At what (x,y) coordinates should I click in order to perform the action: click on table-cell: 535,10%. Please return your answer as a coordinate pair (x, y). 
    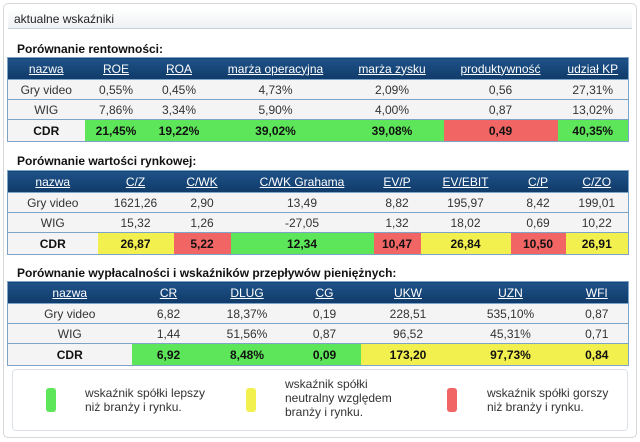
    Looking at the image, I should click on (510, 313).